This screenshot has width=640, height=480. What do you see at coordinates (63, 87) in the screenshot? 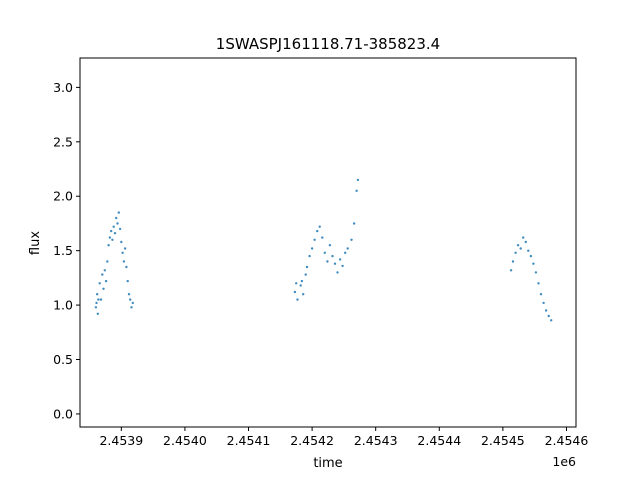
I see `y-tick-label: 3.0` at bounding box center [63, 87].